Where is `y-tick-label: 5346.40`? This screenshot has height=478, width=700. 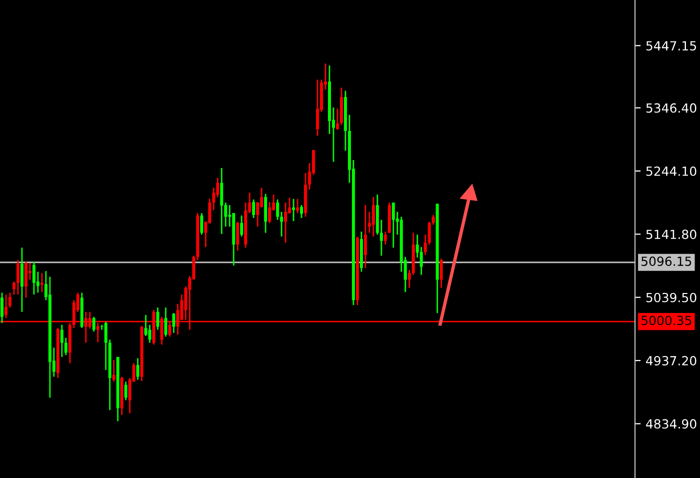 y-tick-label: 5346.40 is located at coordinates (671, 108).